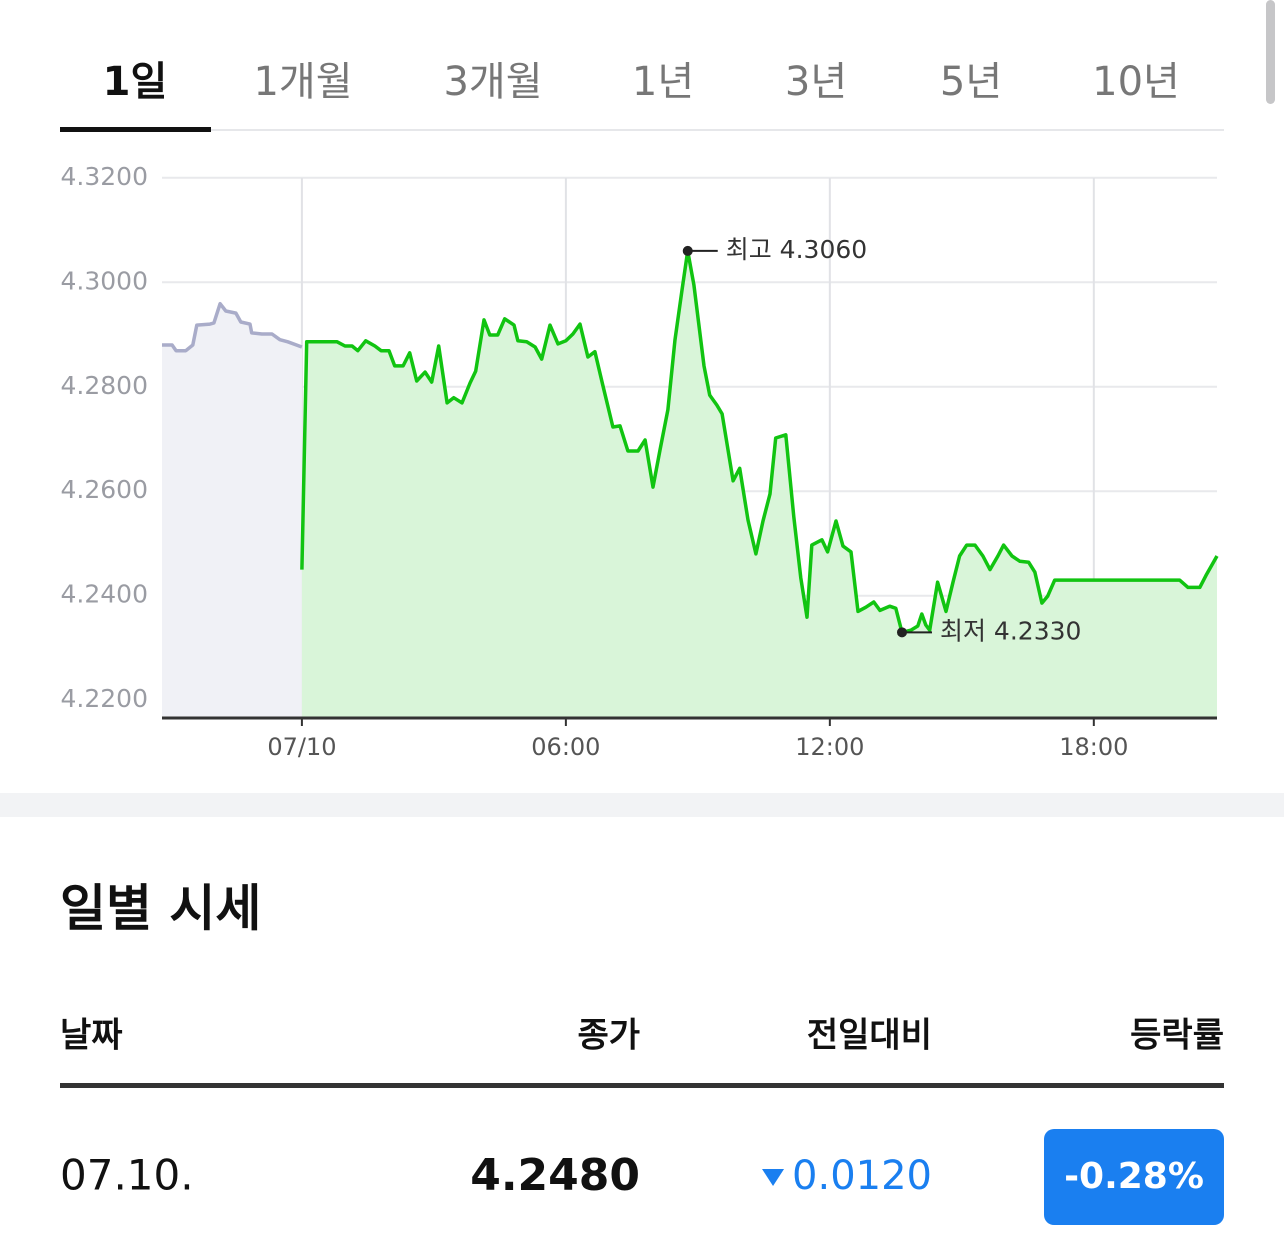 This screenshot has height=1257, width=1284. What do you see at coordinates (104, 698) in the screenshot?
I see `y-tick-label: 4.2200` at bounding box center [104, 698].